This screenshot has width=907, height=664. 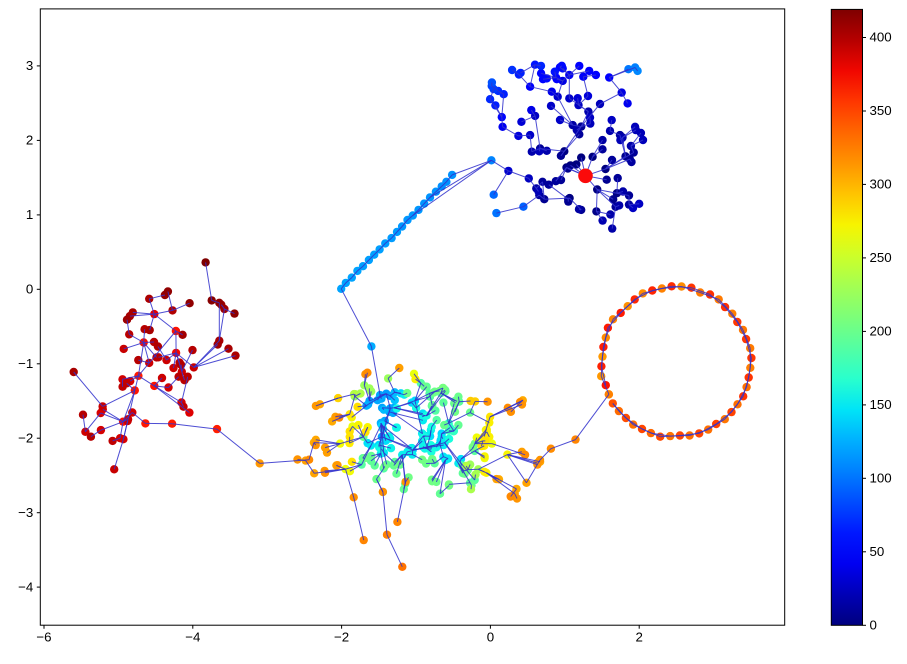 I want to click on svg-text: −6, so click(x=43, y=637).